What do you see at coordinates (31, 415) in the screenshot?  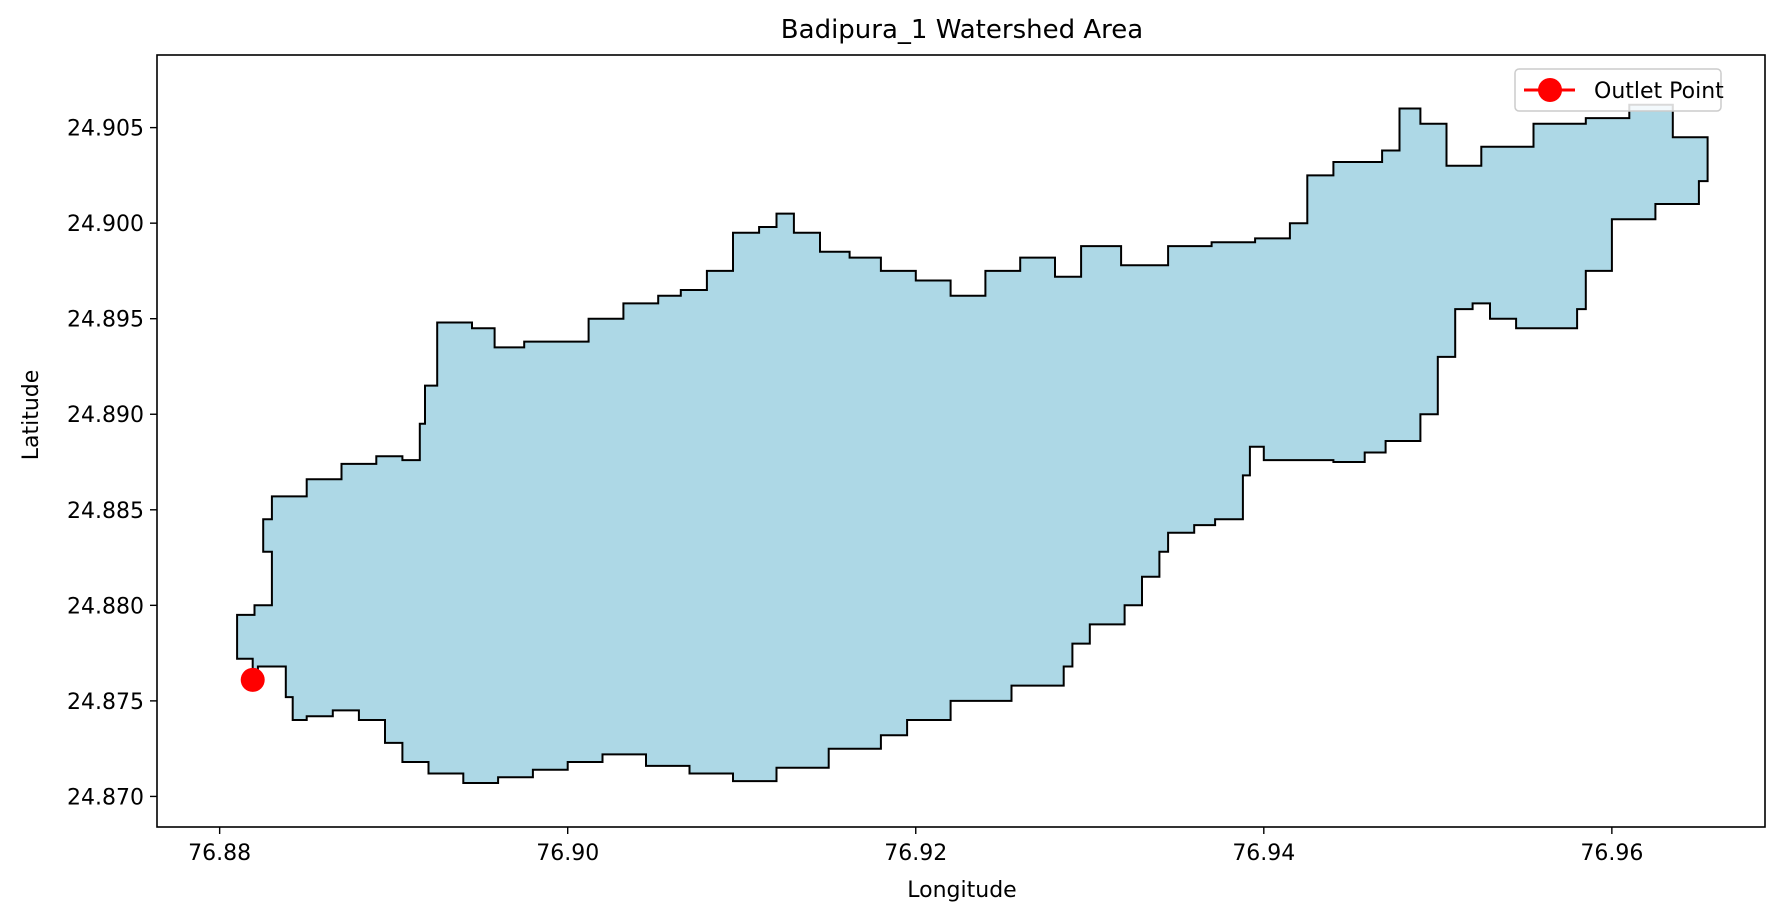 I see `y-axis-title: Latitude` at bounding box center [31, 415].